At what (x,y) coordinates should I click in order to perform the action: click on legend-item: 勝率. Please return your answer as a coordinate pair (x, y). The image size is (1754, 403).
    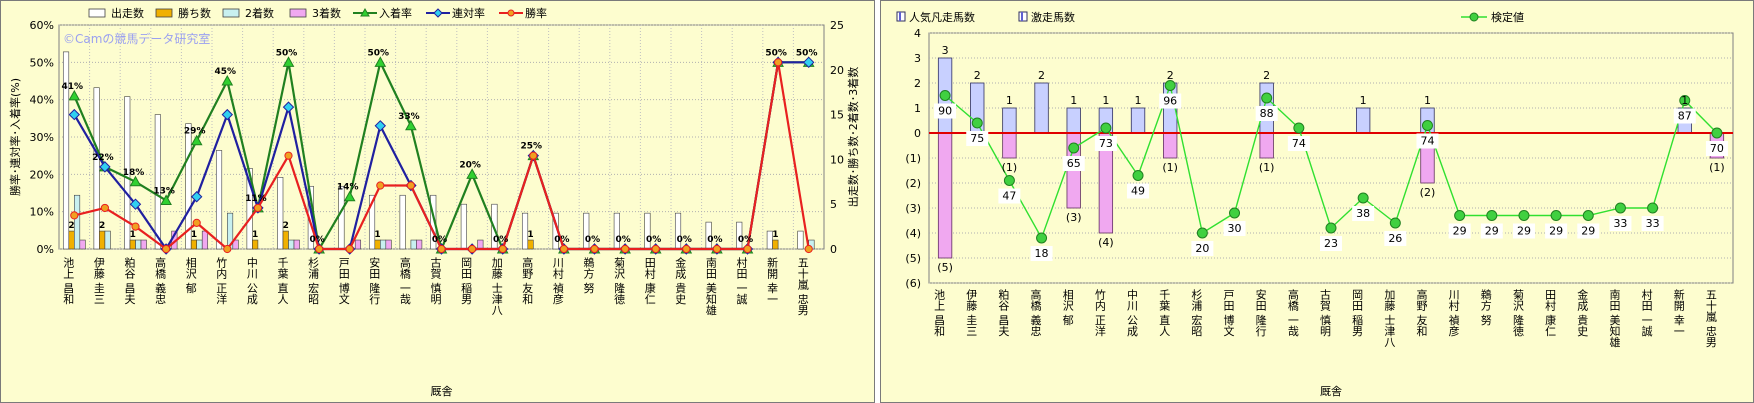
    Looking at the image, I should click on (523, 13).